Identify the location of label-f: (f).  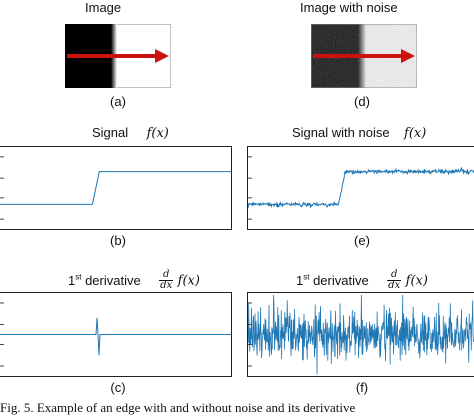
(362, 387).